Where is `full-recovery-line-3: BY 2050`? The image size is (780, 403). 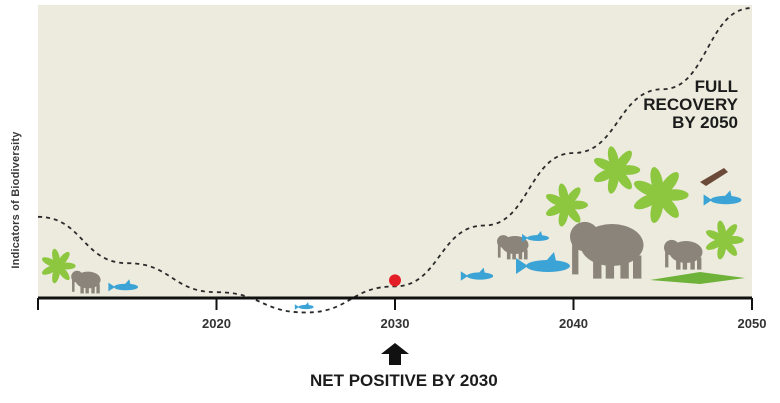
full-recovery-line-3: BY 2050 is located at coordinates (705, 122).